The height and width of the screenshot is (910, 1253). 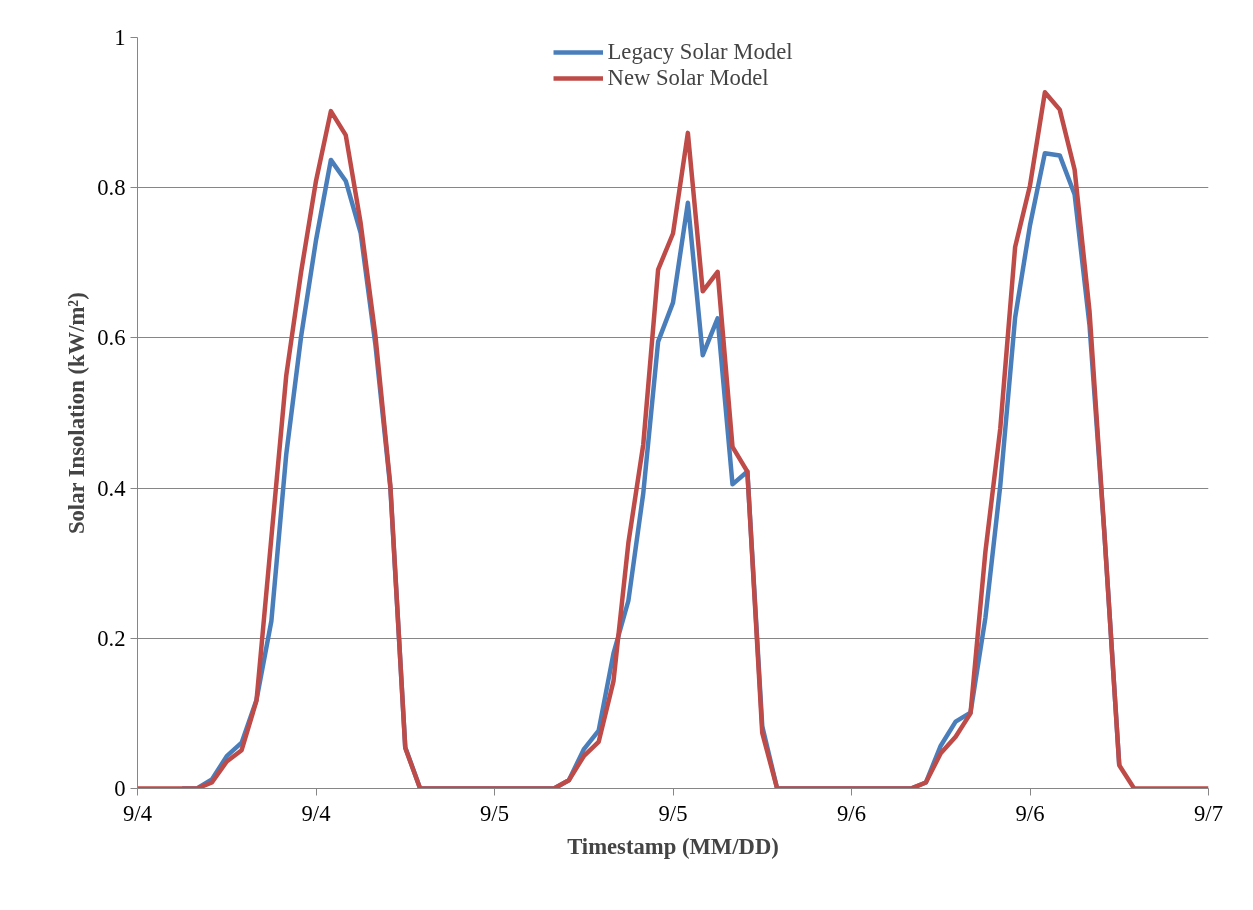 What do you see at coordinates (700, 52) in the screenshot?
I see `legend-label: Legacy Solar Model` at bounding box center [700, 52].